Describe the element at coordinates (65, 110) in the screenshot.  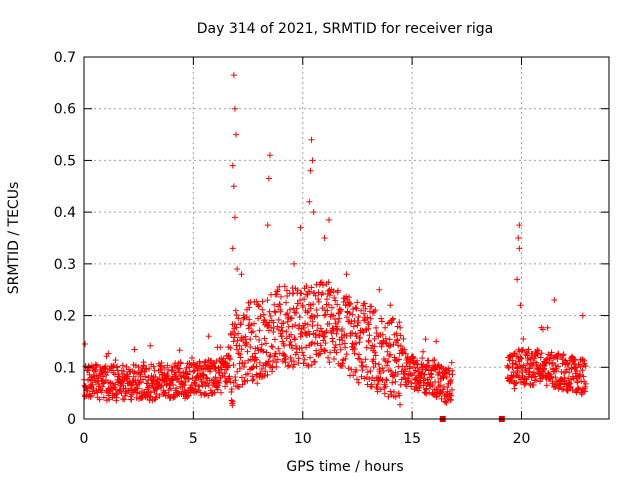
I see `y-tick-label: 0.6` at that location.